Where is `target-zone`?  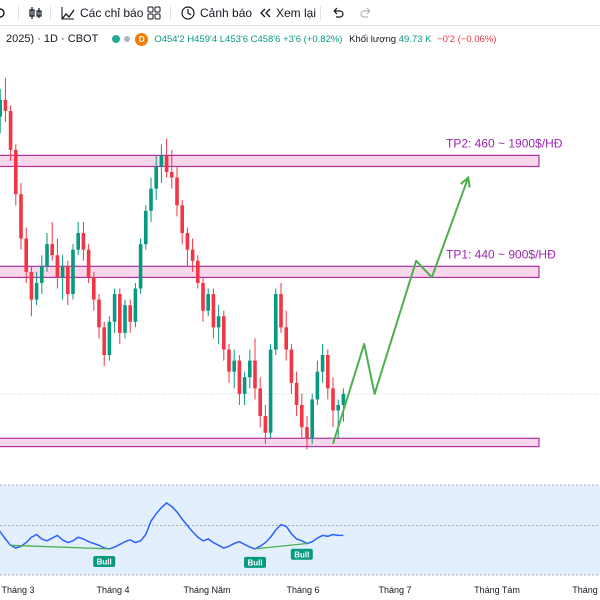
target-zone is located at coordinates (270, 442).